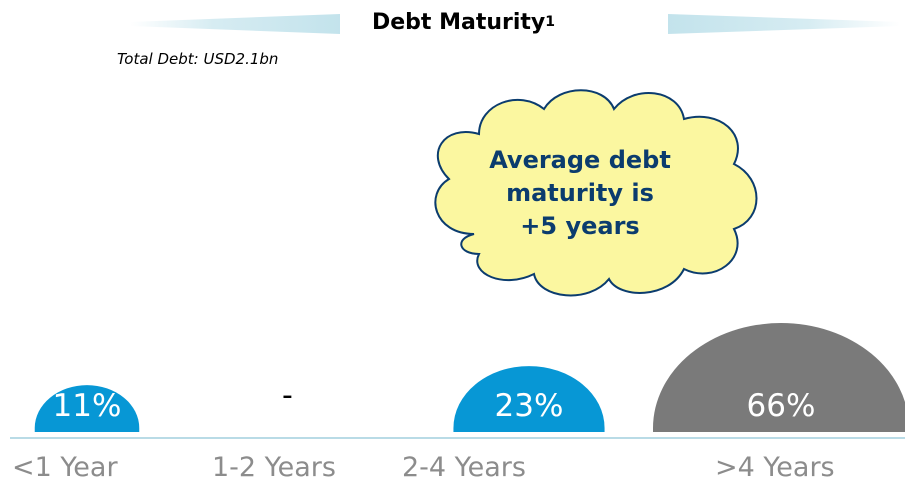  I want to click on bar-2-4-years, so click(529, 399).